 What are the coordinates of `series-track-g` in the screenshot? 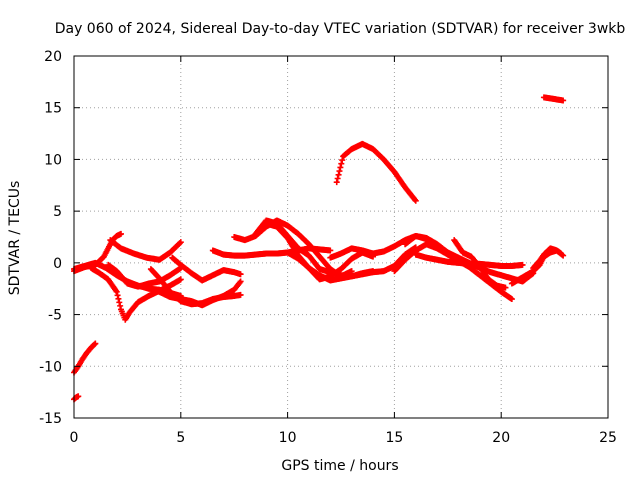 It's located at (145, 250).